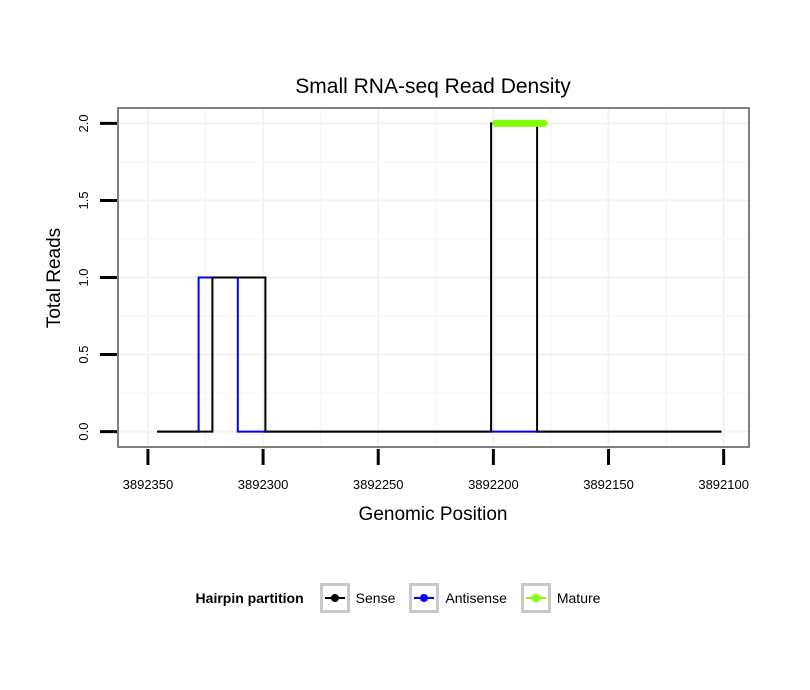 This screenshot has width=810, height=690. What do you see at coordinates (83, 200) in the screenshot?
I see `y-tick-label-3: 1.5` at bounding box center [83, 200].